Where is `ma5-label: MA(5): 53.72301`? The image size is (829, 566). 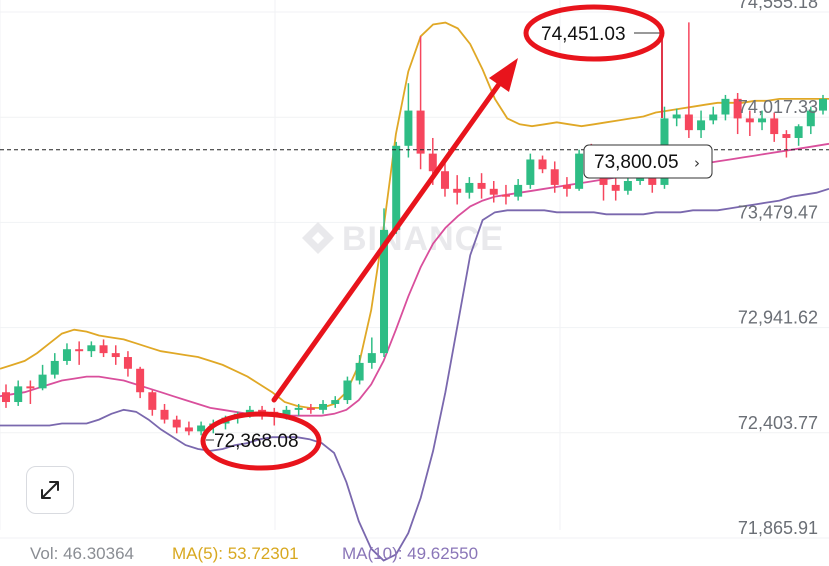
ma5-label: MA(5): 53.72301 is located at coordinates (235, 553).